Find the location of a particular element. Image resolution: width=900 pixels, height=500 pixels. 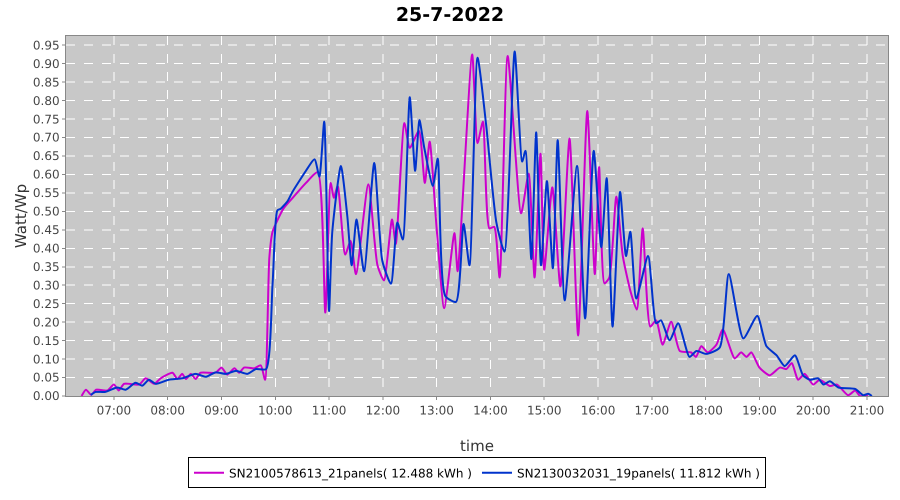

y-tick-label: 0.65 is located at coordinates (46, 156).